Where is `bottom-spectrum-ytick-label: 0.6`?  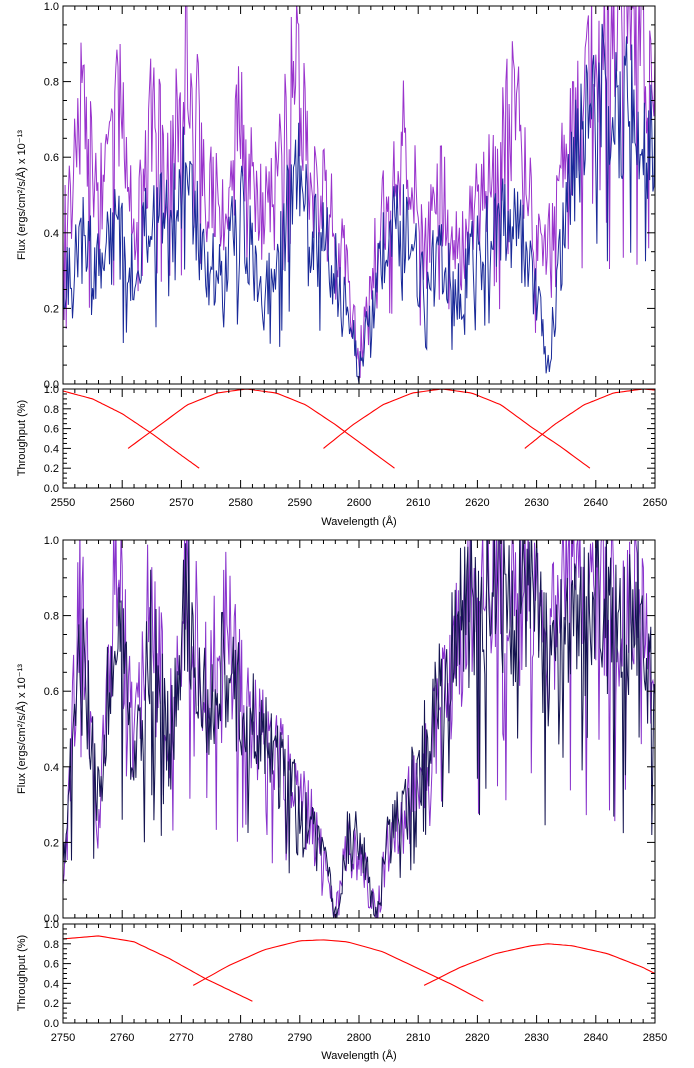
bottom-spectrum-ytick-label: 0.6 is located at coordinates (51, 692).